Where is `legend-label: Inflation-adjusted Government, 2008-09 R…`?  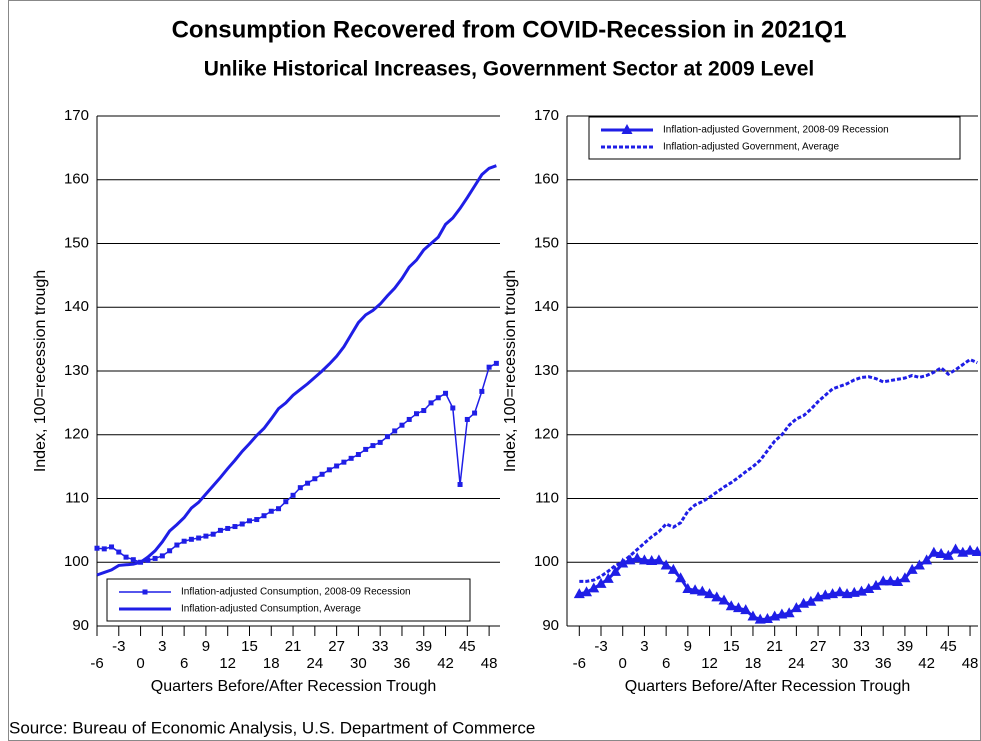
legend-label: Inflation-adjusted Government, 2008-09 R… is located at coordinates (776, 130).